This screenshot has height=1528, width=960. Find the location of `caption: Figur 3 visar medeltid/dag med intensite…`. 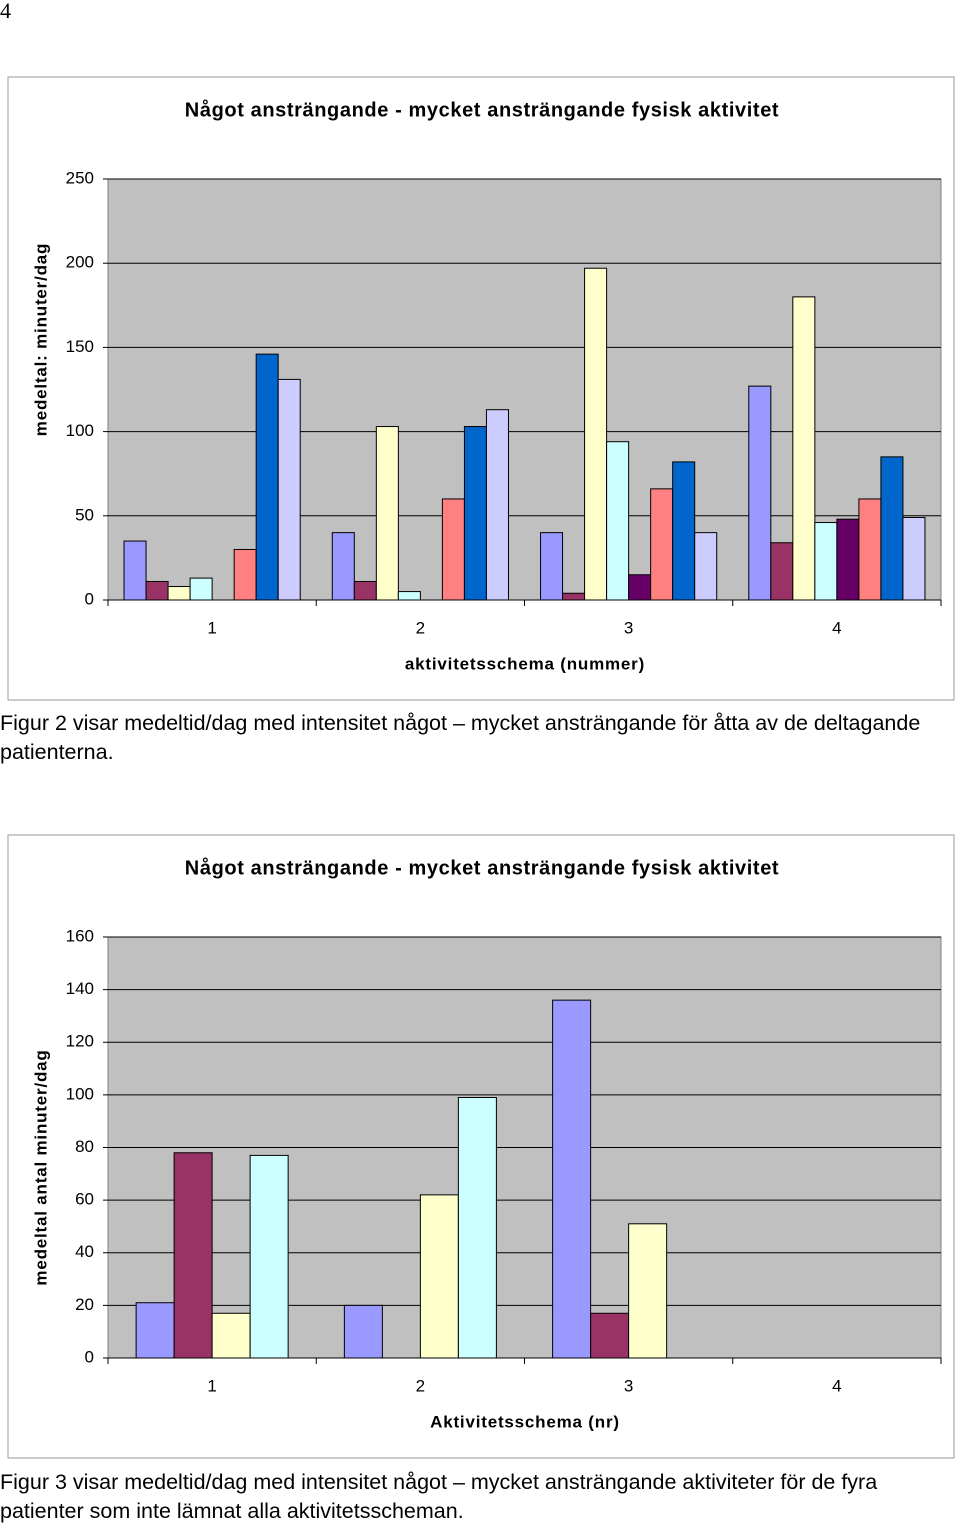

caption: Figur 3 visar medeltid/dag med intensite… is located at coordinates (439, 1496).